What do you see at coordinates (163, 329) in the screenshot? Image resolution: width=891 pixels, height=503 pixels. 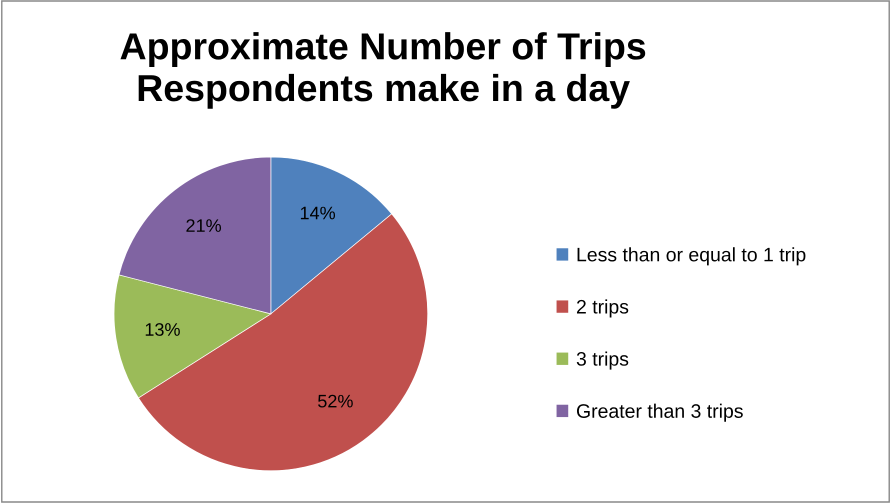 I see `data-label: 13%` at bounding box center [163, 329].